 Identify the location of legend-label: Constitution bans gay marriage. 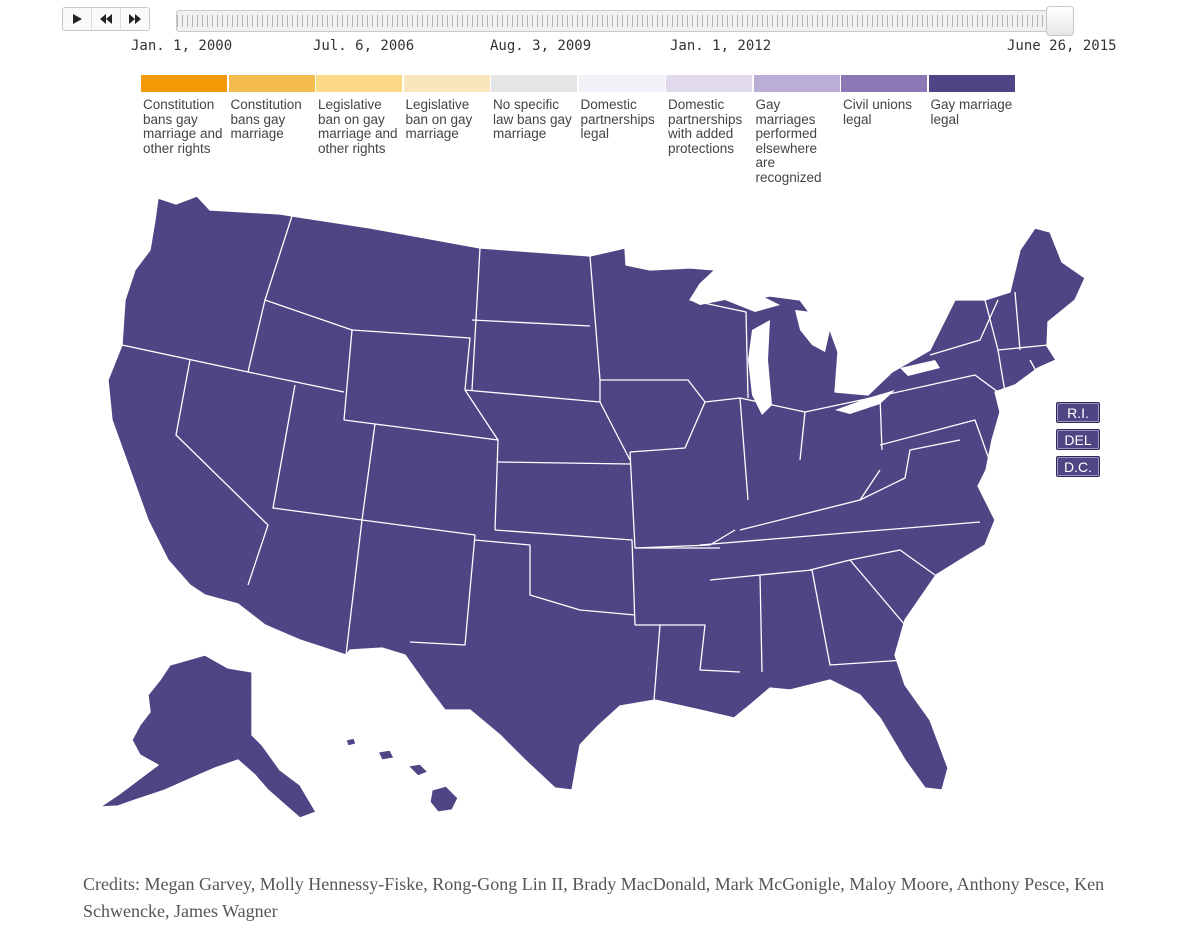
(266, 119).